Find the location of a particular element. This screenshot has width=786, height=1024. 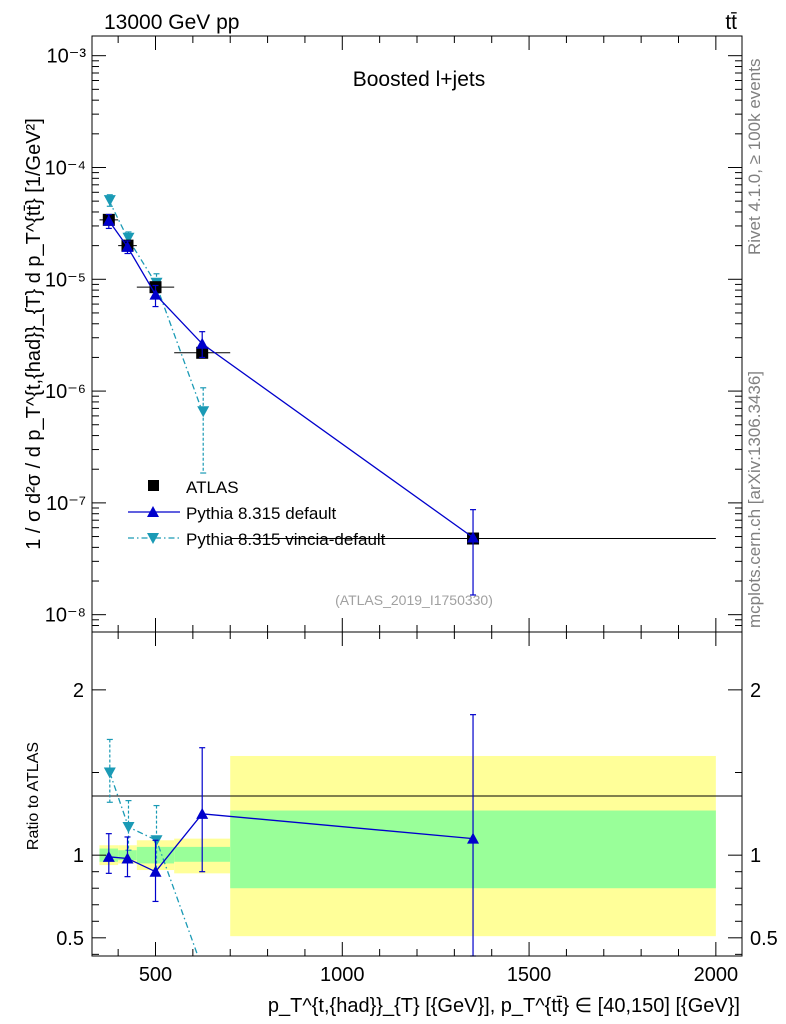

x-tick-label: 1000 is located at coordinates (342, 975).